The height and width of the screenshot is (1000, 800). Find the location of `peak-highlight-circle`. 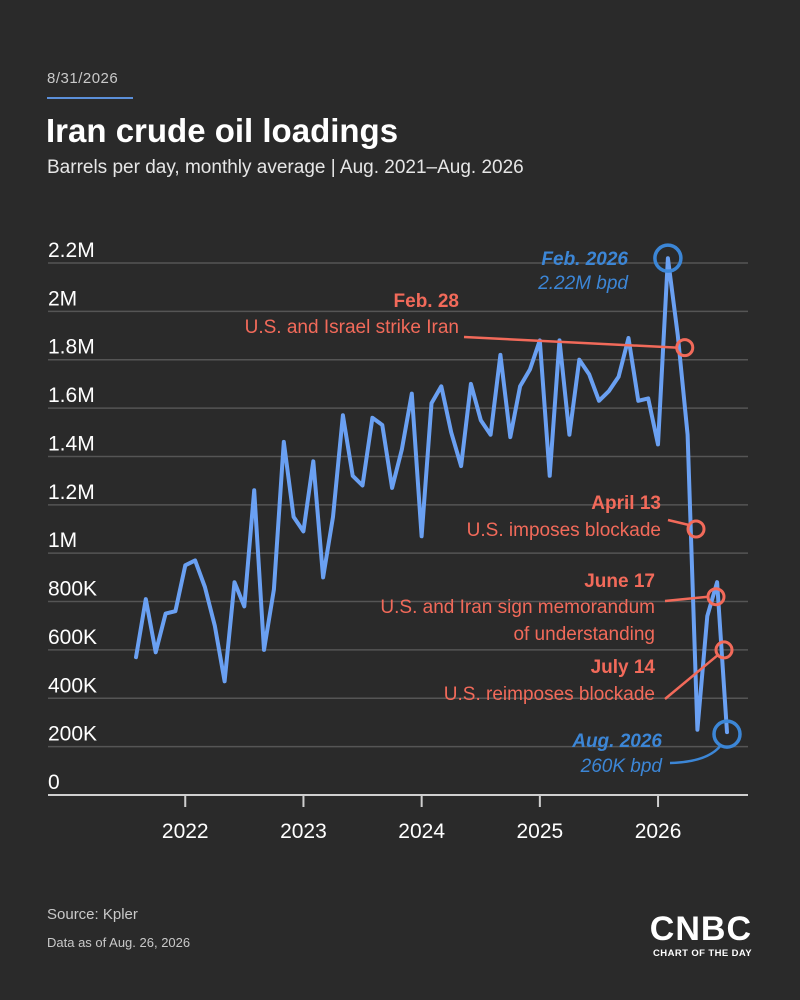

peak-highlight-circle is located at coordinates (668, 258).